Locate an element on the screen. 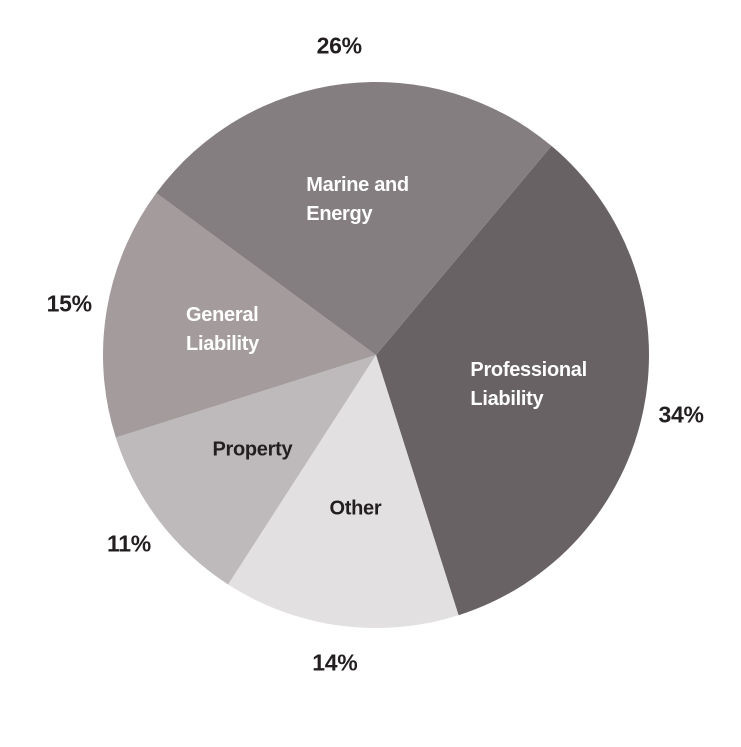 The width and height of the screenshot is (741, 747). value-label: 11% is located at coordinates (128, 543).